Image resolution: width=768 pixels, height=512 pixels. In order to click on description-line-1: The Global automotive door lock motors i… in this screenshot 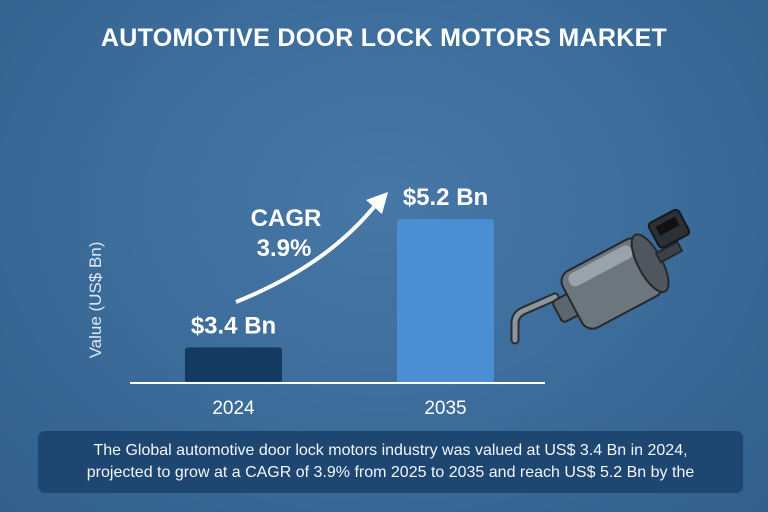, I will do `click(390, 450)`.